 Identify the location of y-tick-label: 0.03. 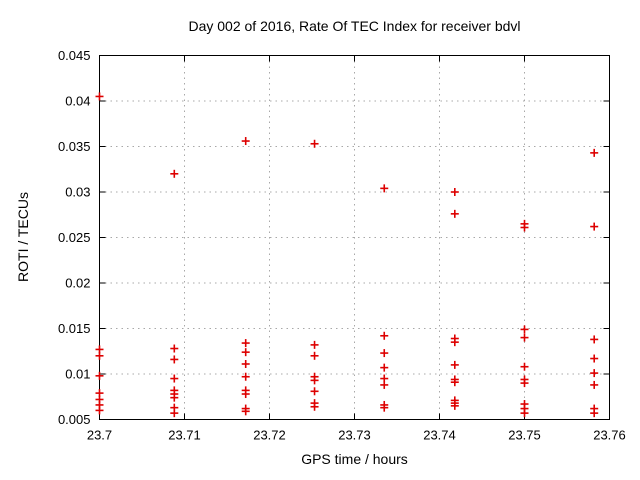
(77, 192).